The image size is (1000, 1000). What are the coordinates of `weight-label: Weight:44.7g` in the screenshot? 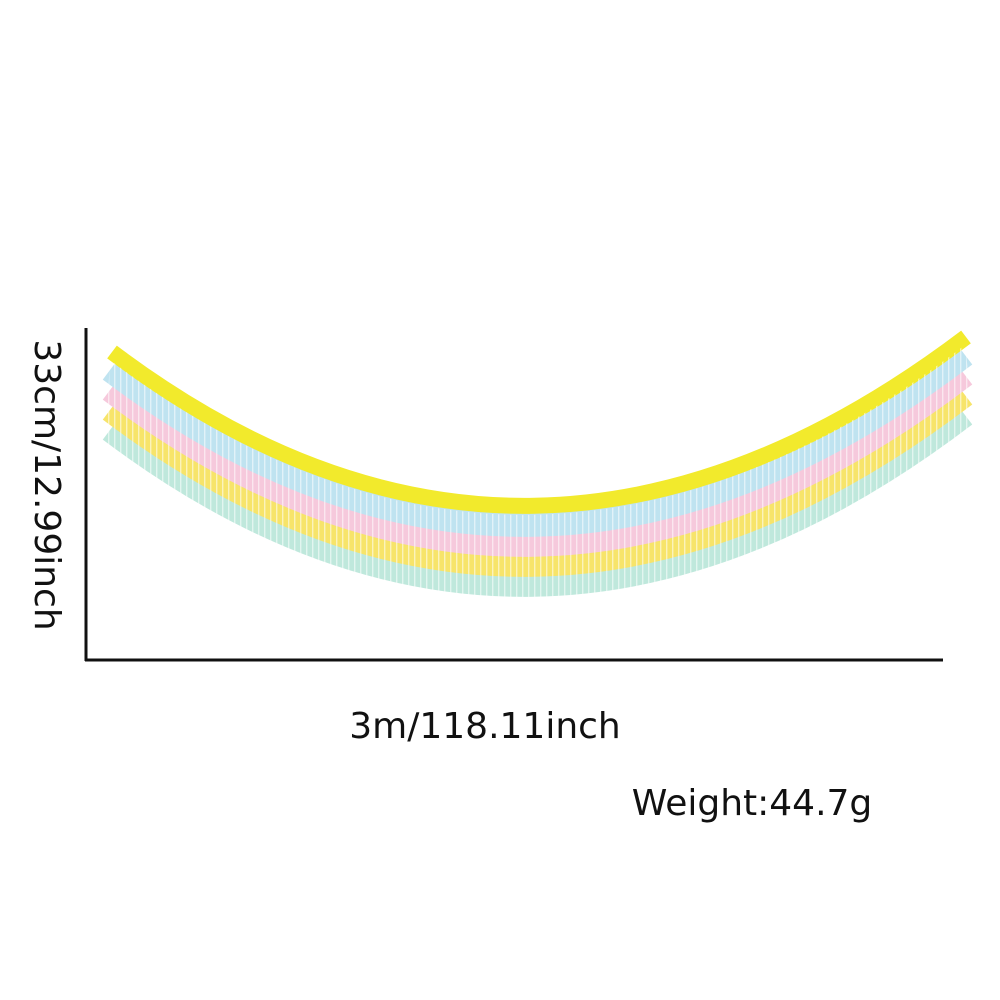 It's located at (752, 803).